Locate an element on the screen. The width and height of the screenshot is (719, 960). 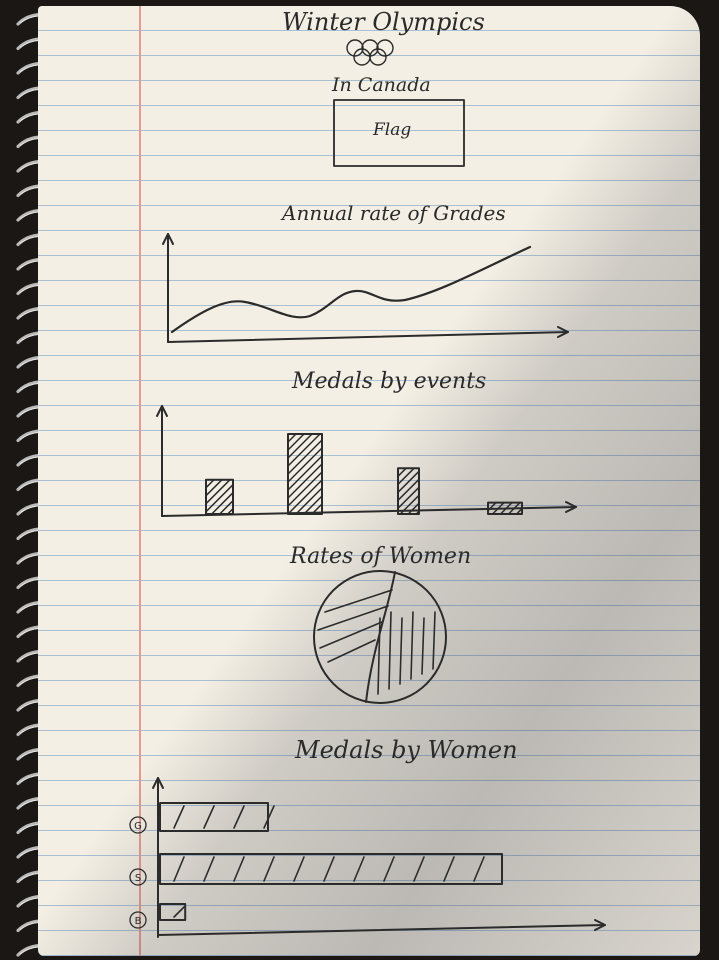
bar-chart is located at coordinates (366, 461).